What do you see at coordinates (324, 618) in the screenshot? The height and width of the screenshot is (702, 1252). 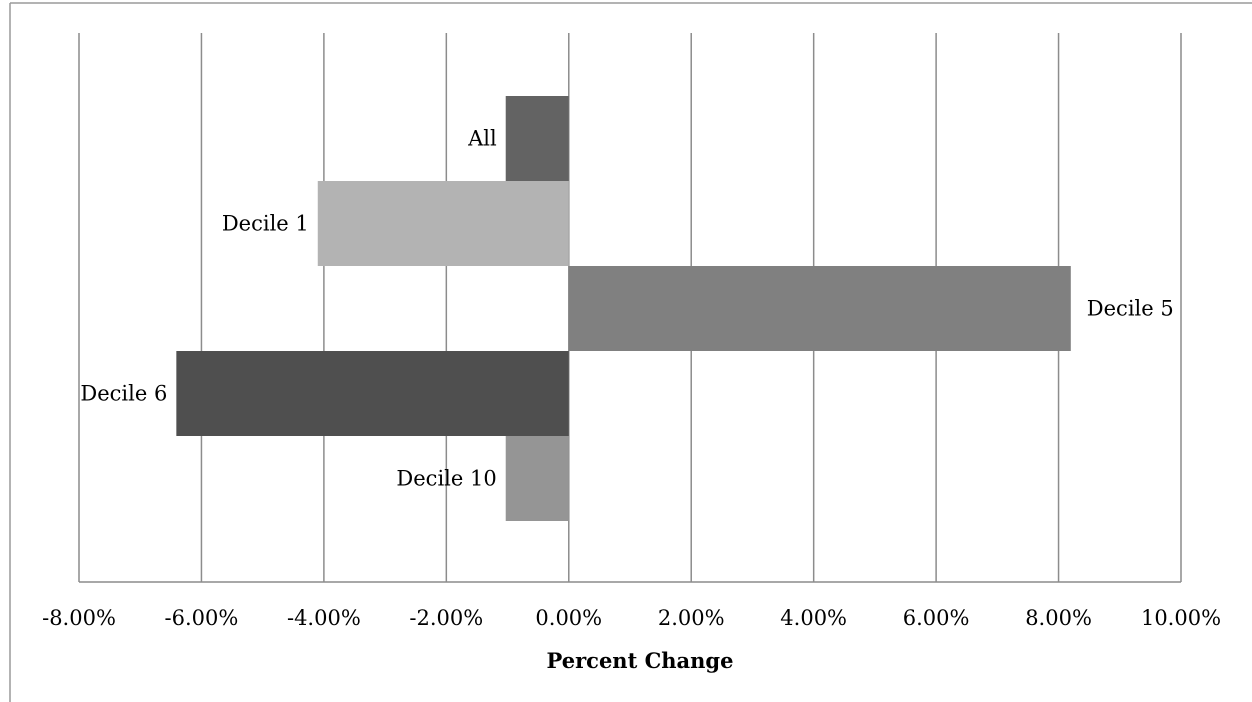 I see `x-tick-label: -4.00%` at bounding box center [324, 618].